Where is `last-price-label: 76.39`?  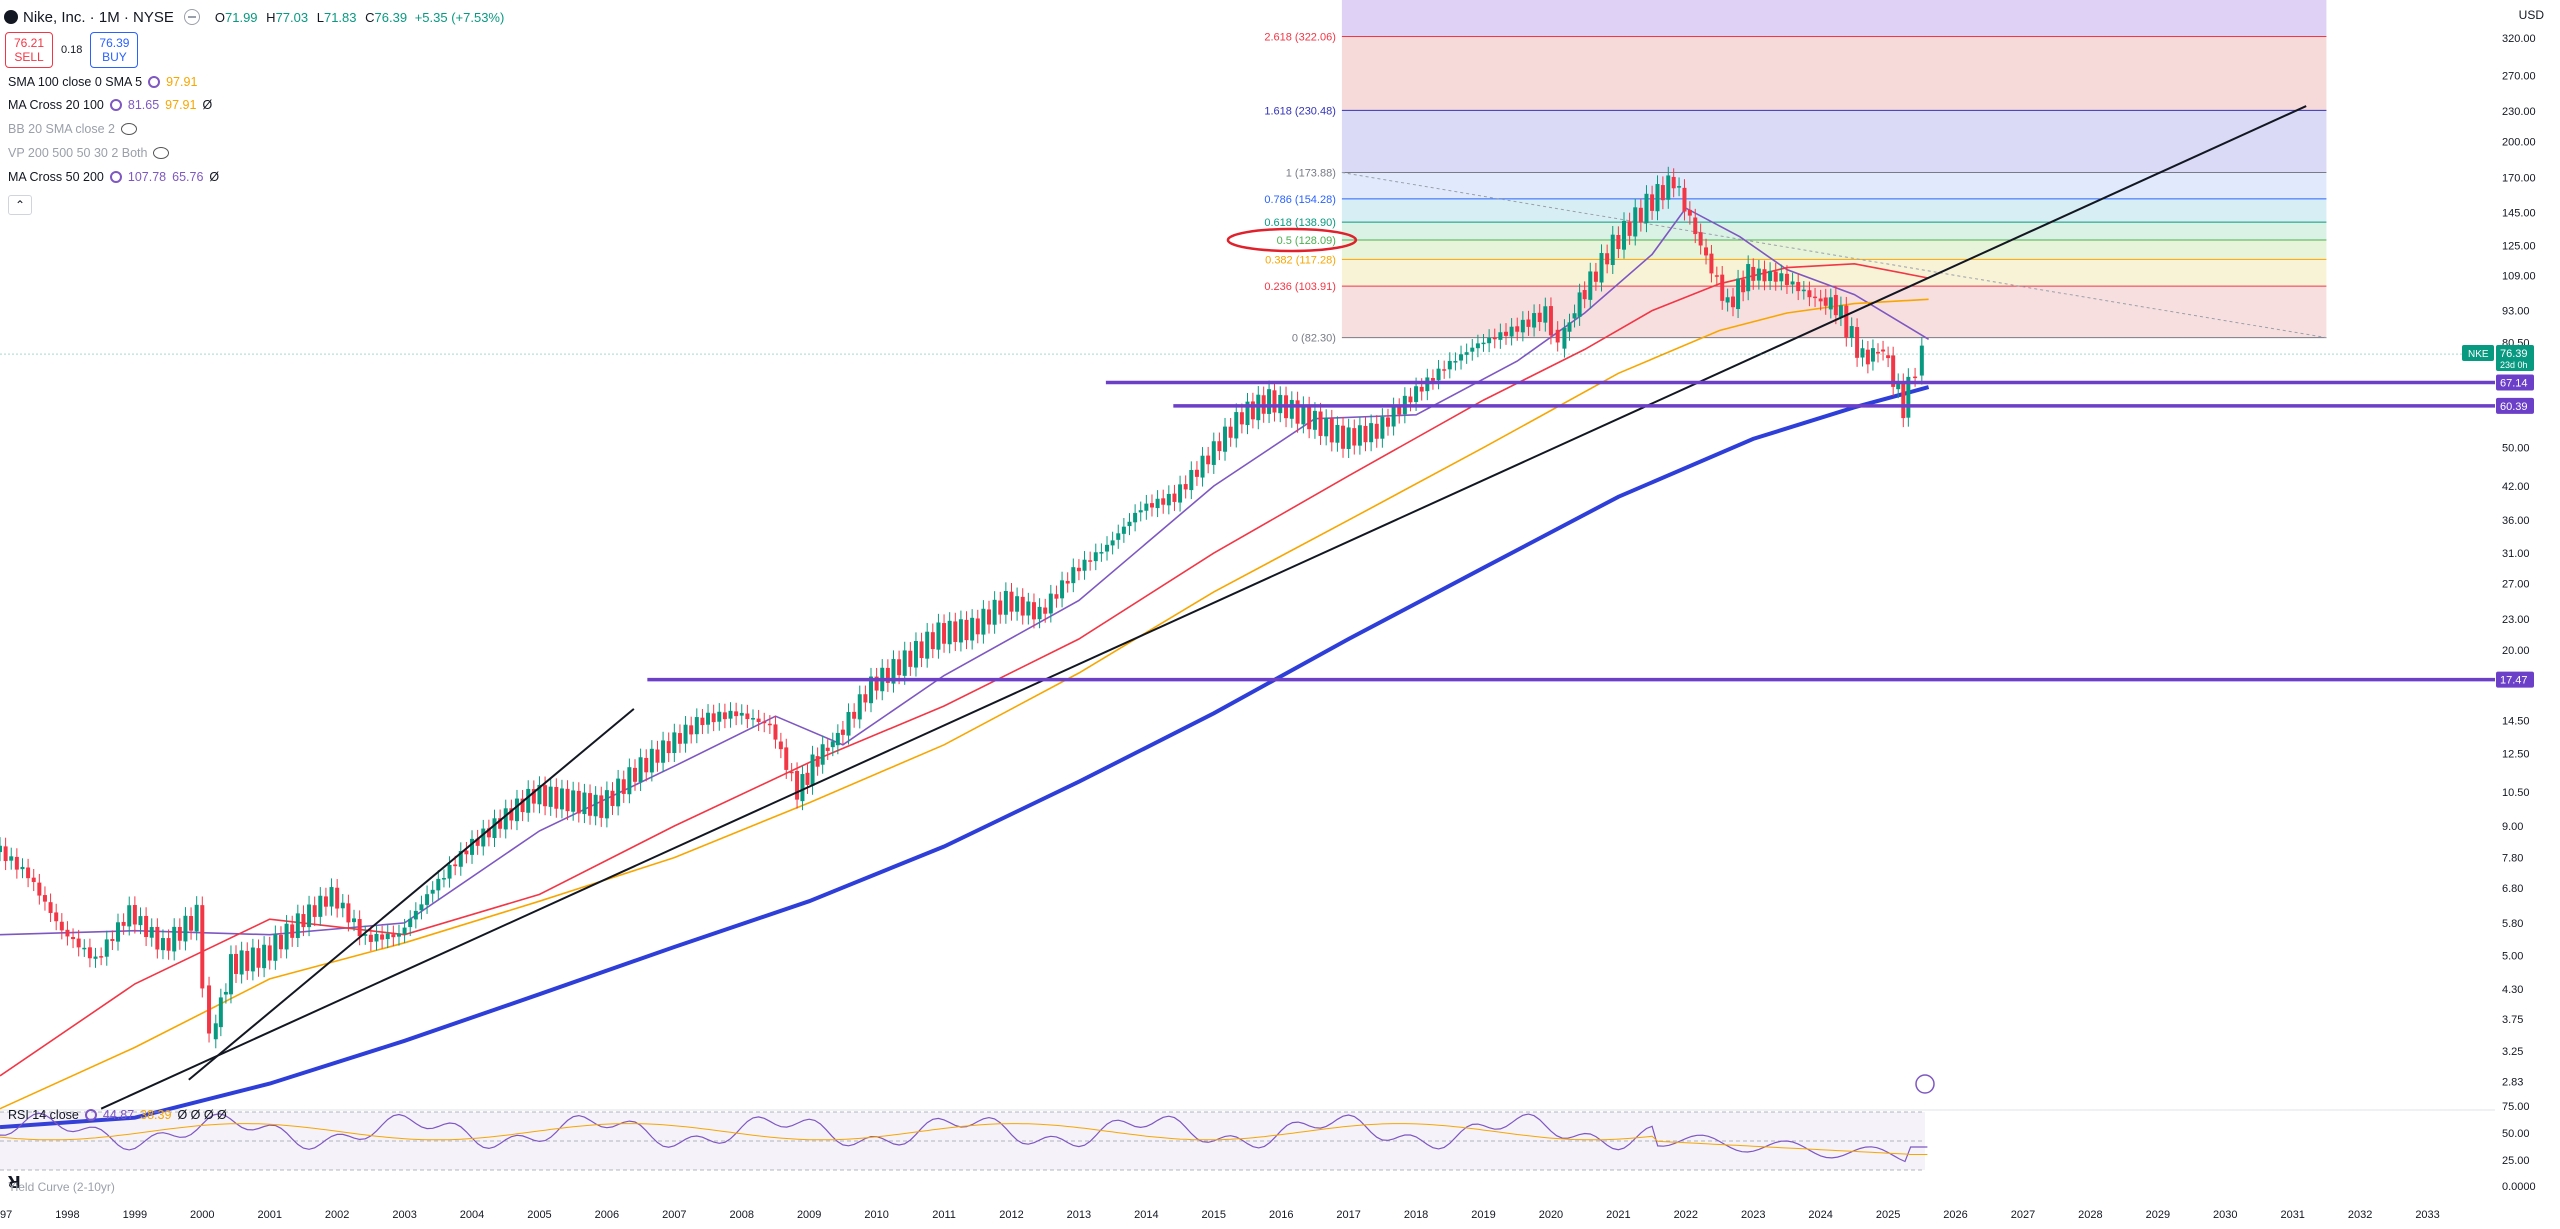 last-price-label: 76.39 is located at coordinates (2514, 354).